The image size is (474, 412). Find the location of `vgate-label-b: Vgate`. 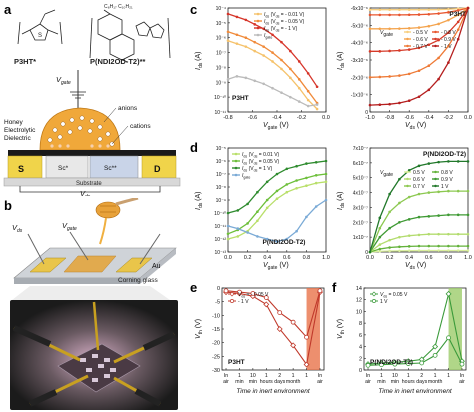

vgate-label-b: Vgate is located at coordinates (69, 226).